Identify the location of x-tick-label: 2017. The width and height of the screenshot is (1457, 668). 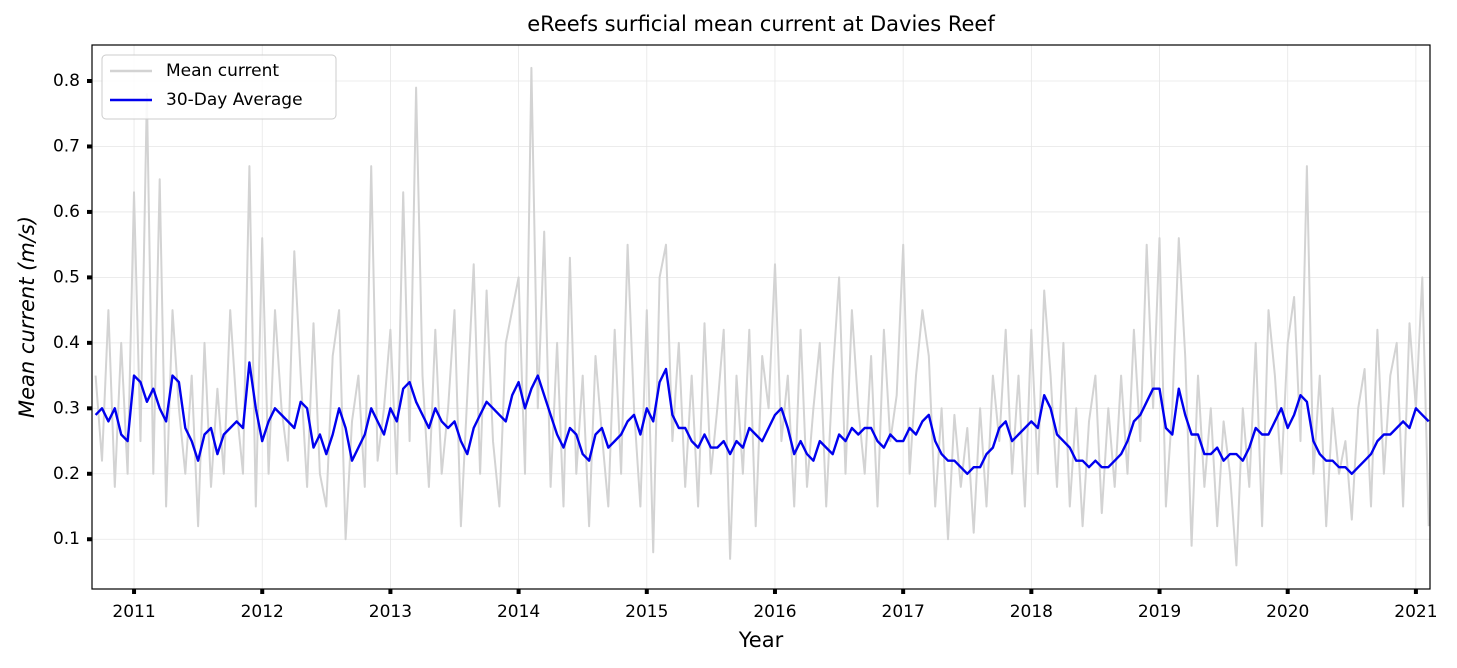
(903, 612).